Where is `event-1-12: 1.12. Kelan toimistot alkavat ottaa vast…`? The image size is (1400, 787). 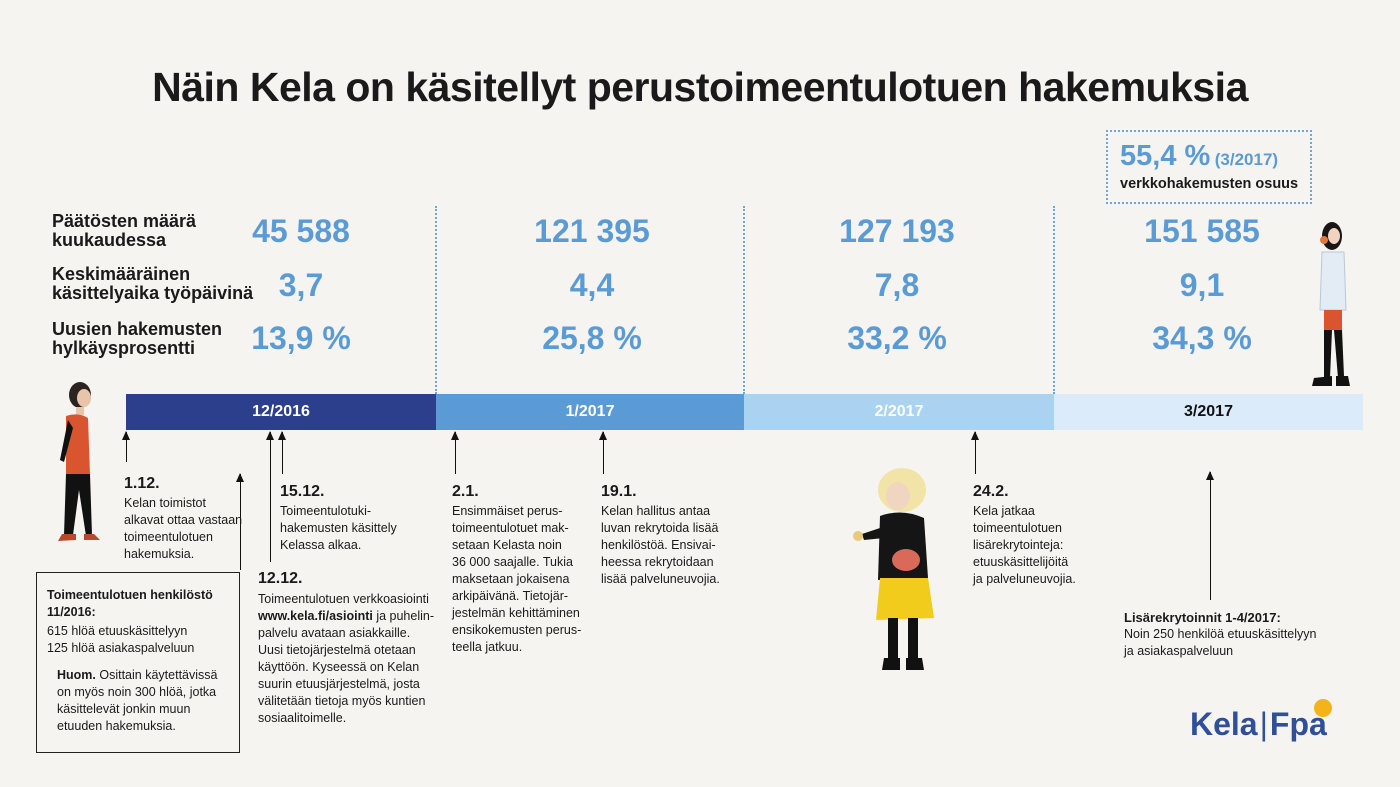 event-1-12: 1.12. Kelan toimistot alkavat ottaa vast… is located at coordinates (183, 518).